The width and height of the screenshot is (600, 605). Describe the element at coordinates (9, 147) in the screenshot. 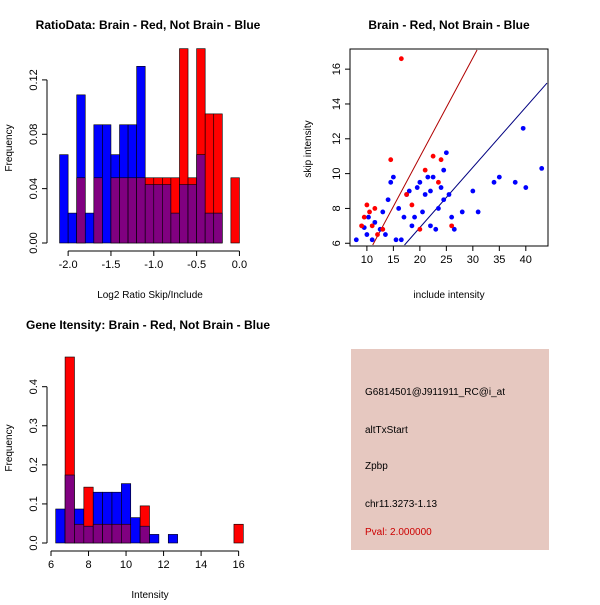

I see `ratio-histogram-ylabel: Frequency` at that location.